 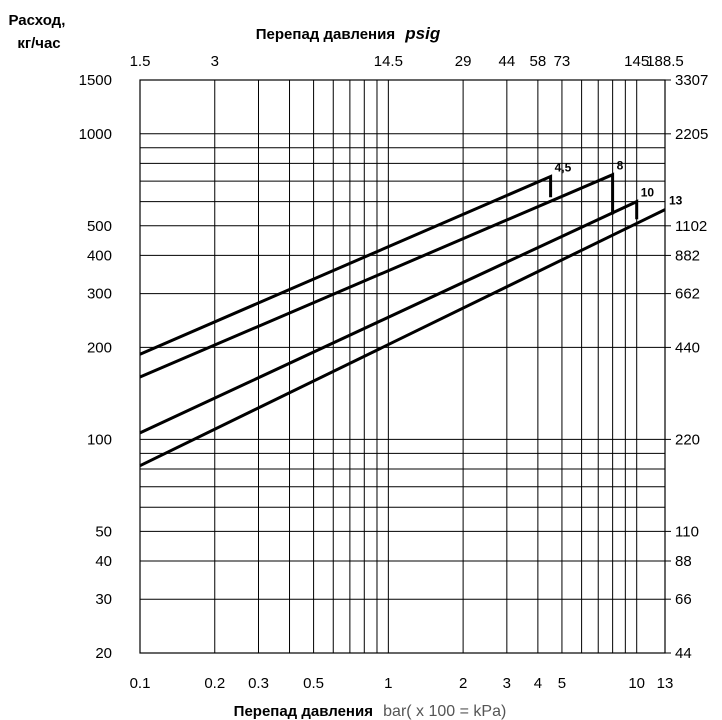 What do you see at coordinates (388, 61) in the screenshot?
I see `top-tick-label: 14.5` at bounding box center [388, 61].